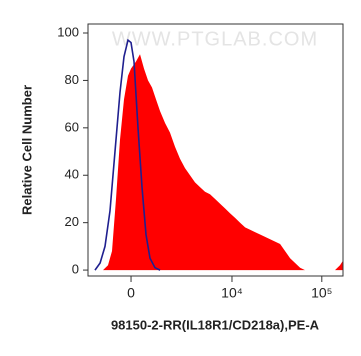 The image size is (361, 356). Describe the element at coordinates (215, 324) in the screenshot. I see `x-axis-label: 98150-2-RR(IL18R1/CD218a),PE-A` at that location.